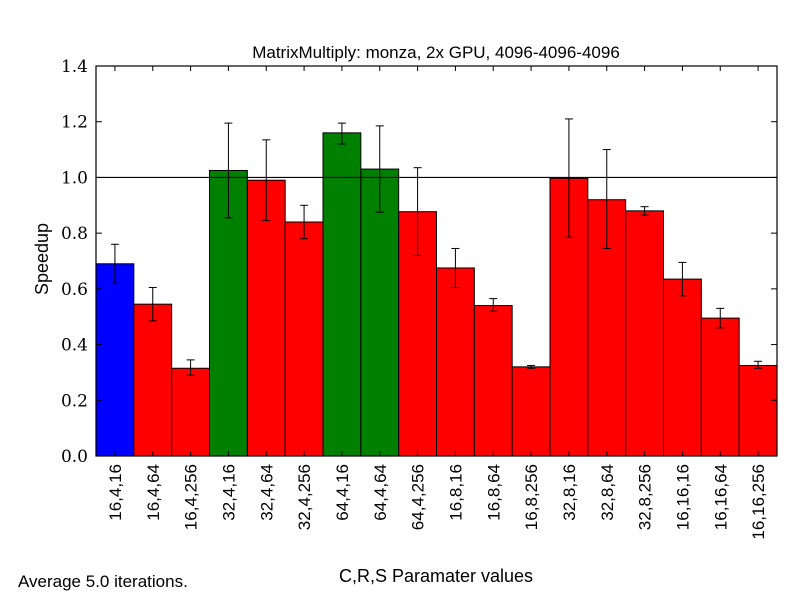 This screenshot has width=800, height=600. Describe the element at coordinates (191, 497) in the screenshot. I see `x-tick-label: 16,4,256` at that location.